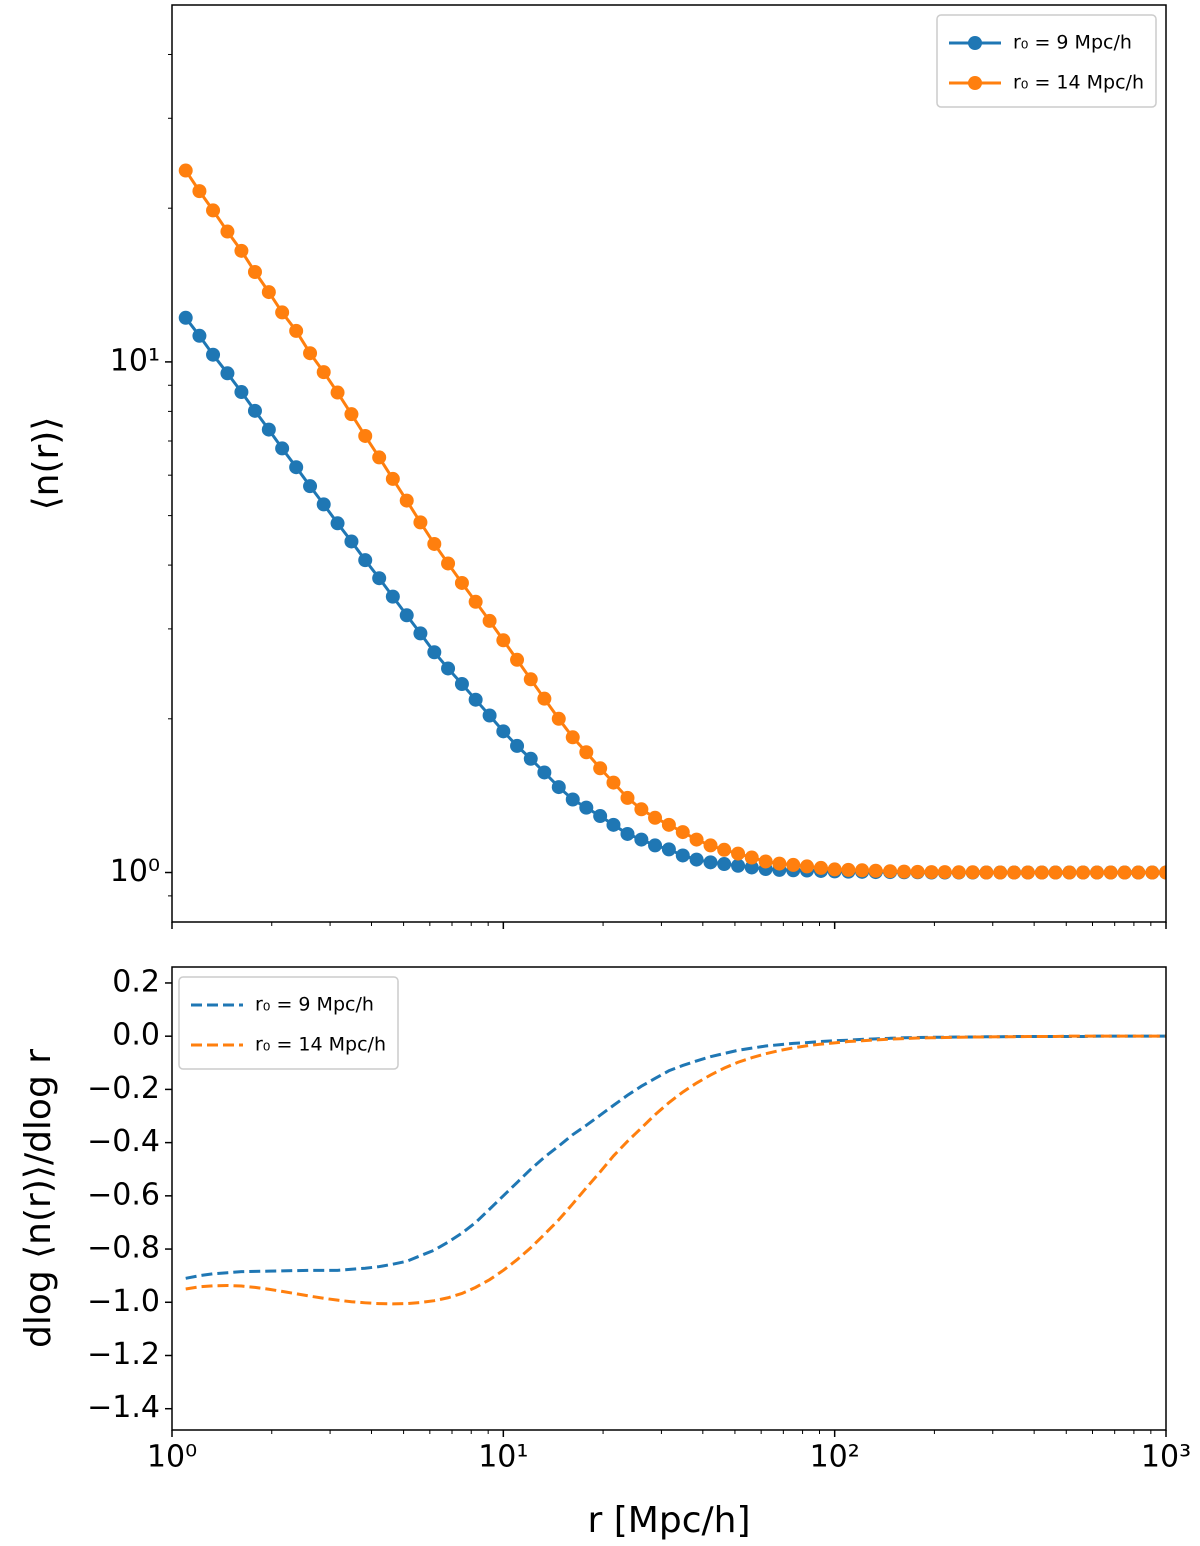 The width and height of the screenshot is (1200, 1546). What do you see at coordinates (1078, 83) in the screenshot?
I see `legend-label: r₀ = 14 Mpc/h` at bounding box center [1078, 83].